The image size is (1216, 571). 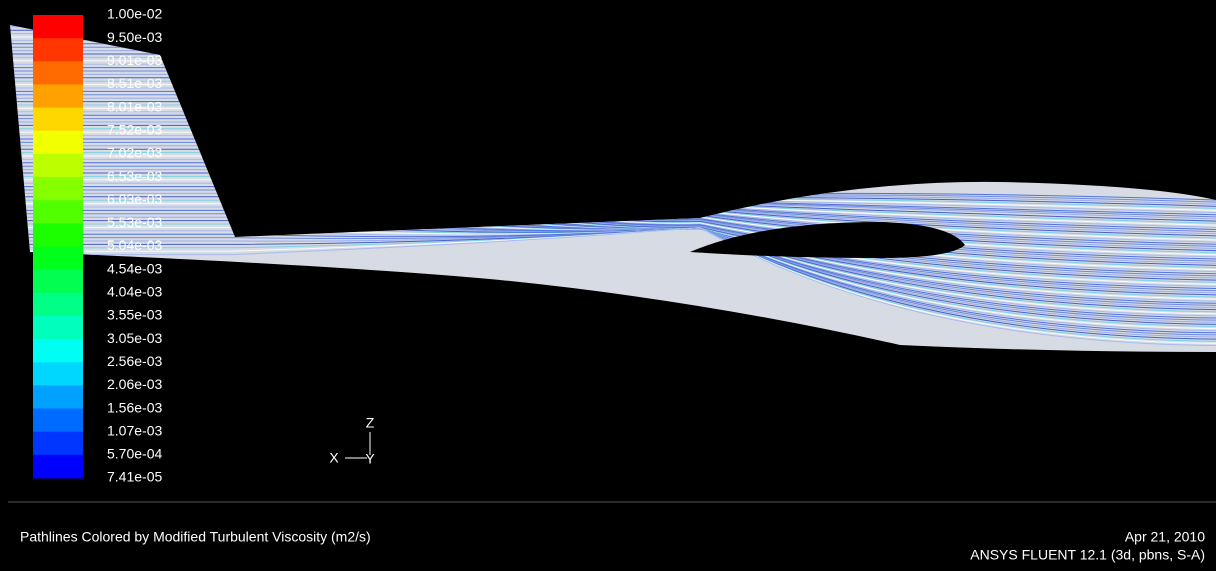 What do you see at coordinates (134, 361) in the screenshot?
I see `legend-label: 2.56e-03` at bounding box center [134, 361].